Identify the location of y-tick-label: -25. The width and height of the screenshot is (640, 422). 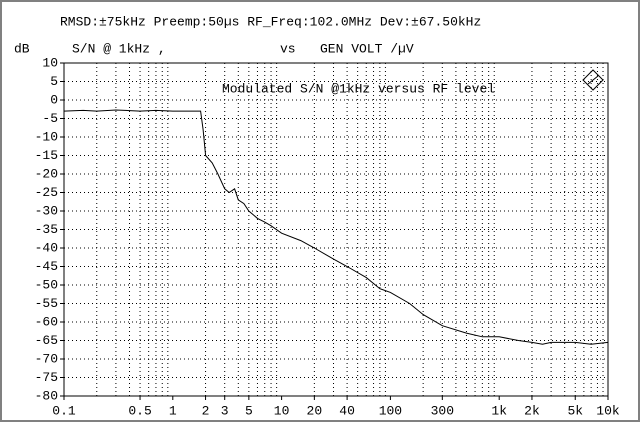
(46, 192).